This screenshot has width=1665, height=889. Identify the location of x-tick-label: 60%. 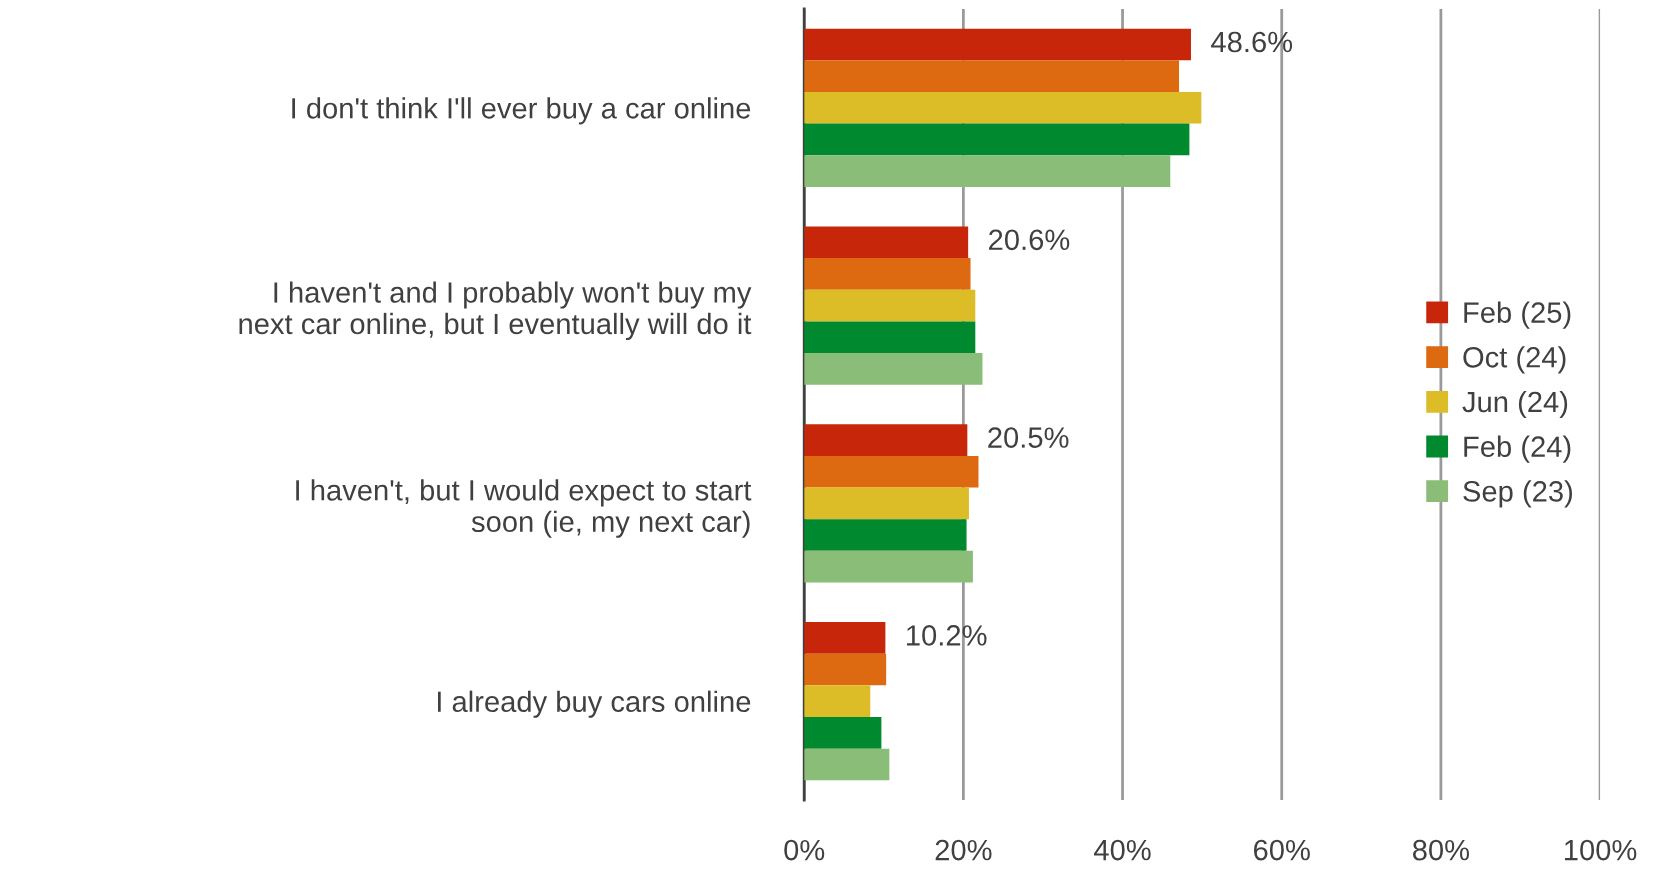
(1282, 850).